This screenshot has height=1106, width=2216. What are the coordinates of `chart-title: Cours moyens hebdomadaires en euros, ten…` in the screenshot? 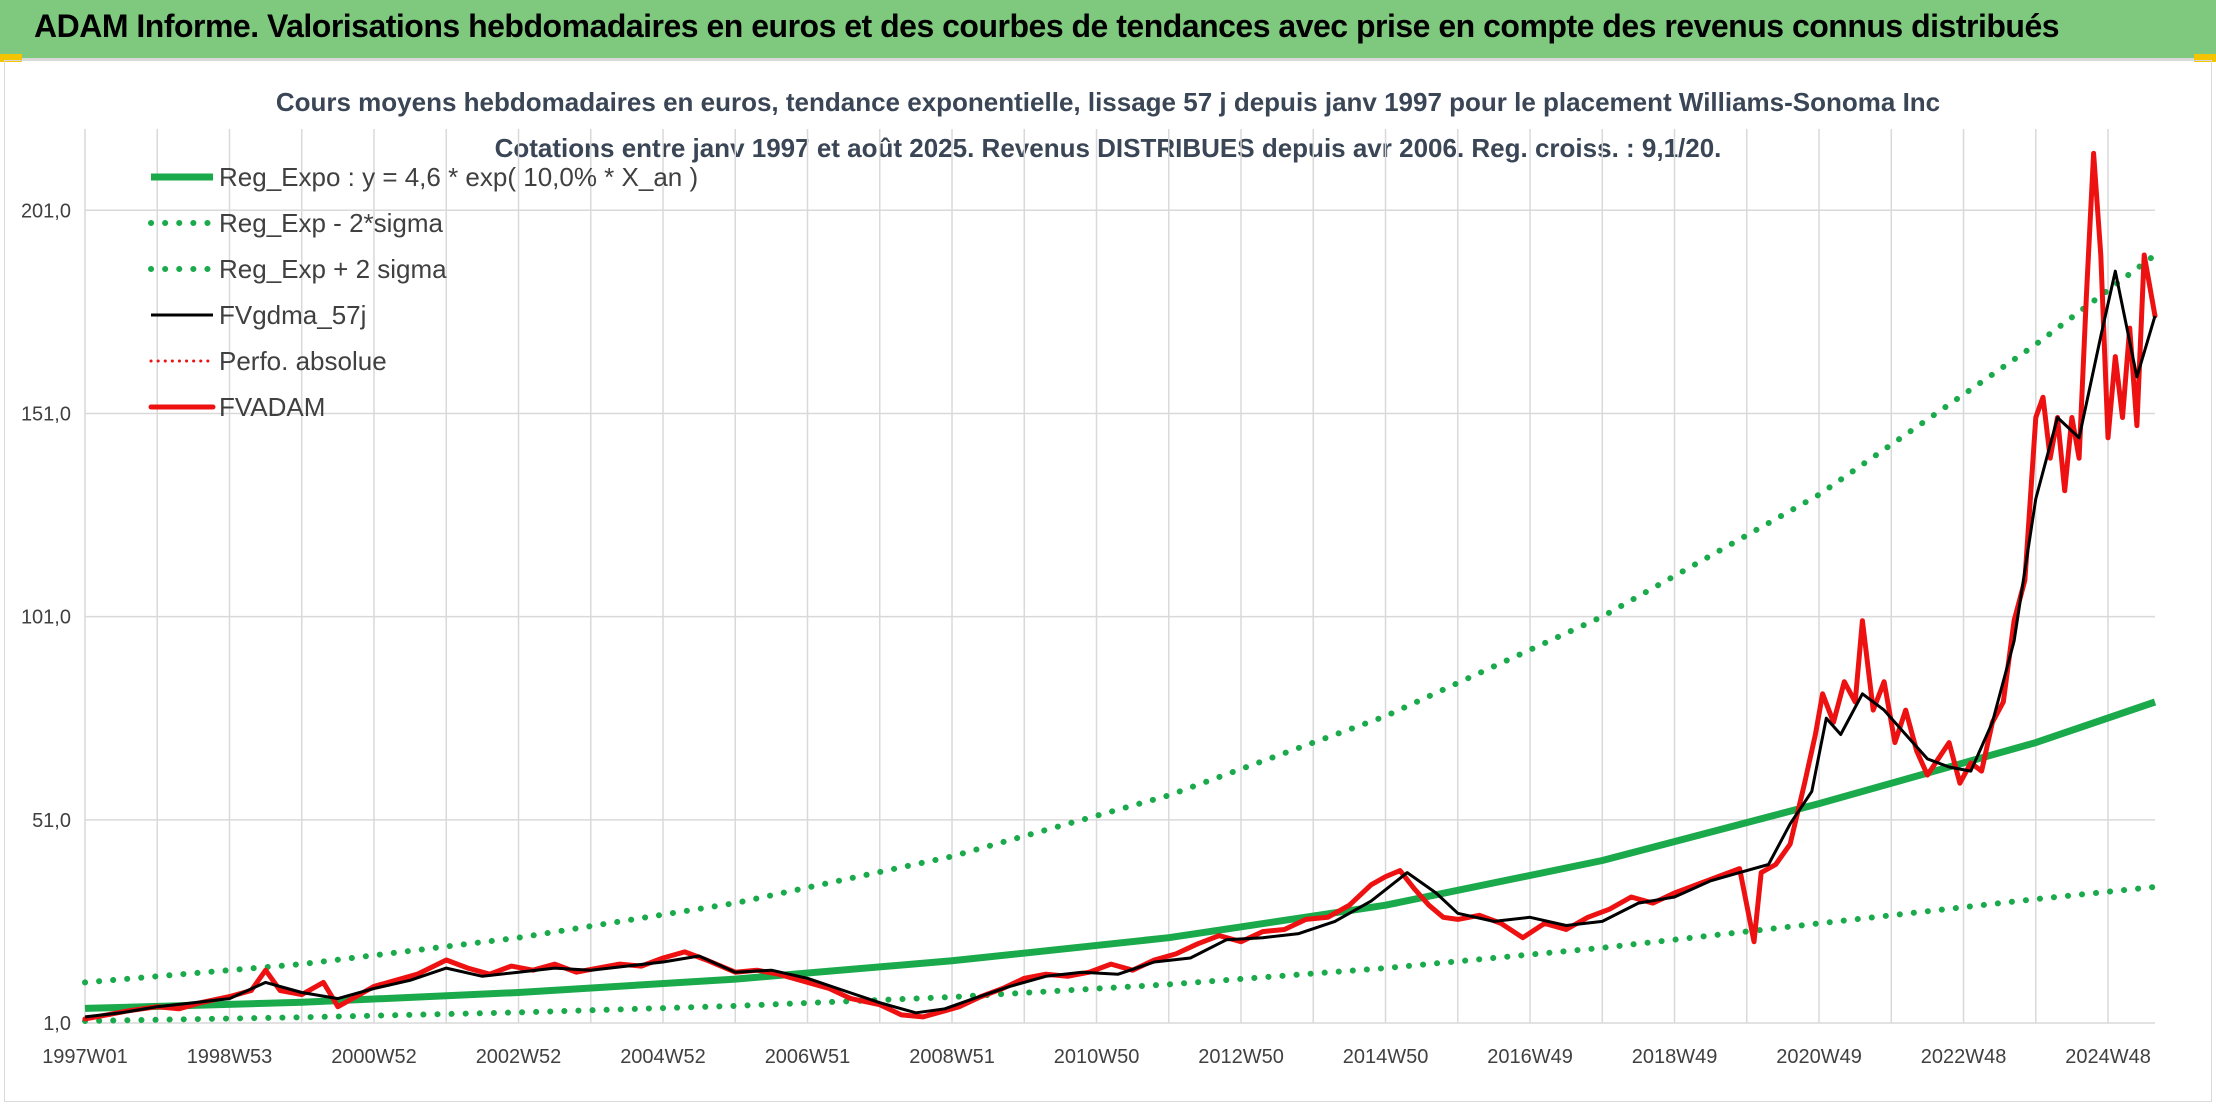 It's located at (1108, 102).